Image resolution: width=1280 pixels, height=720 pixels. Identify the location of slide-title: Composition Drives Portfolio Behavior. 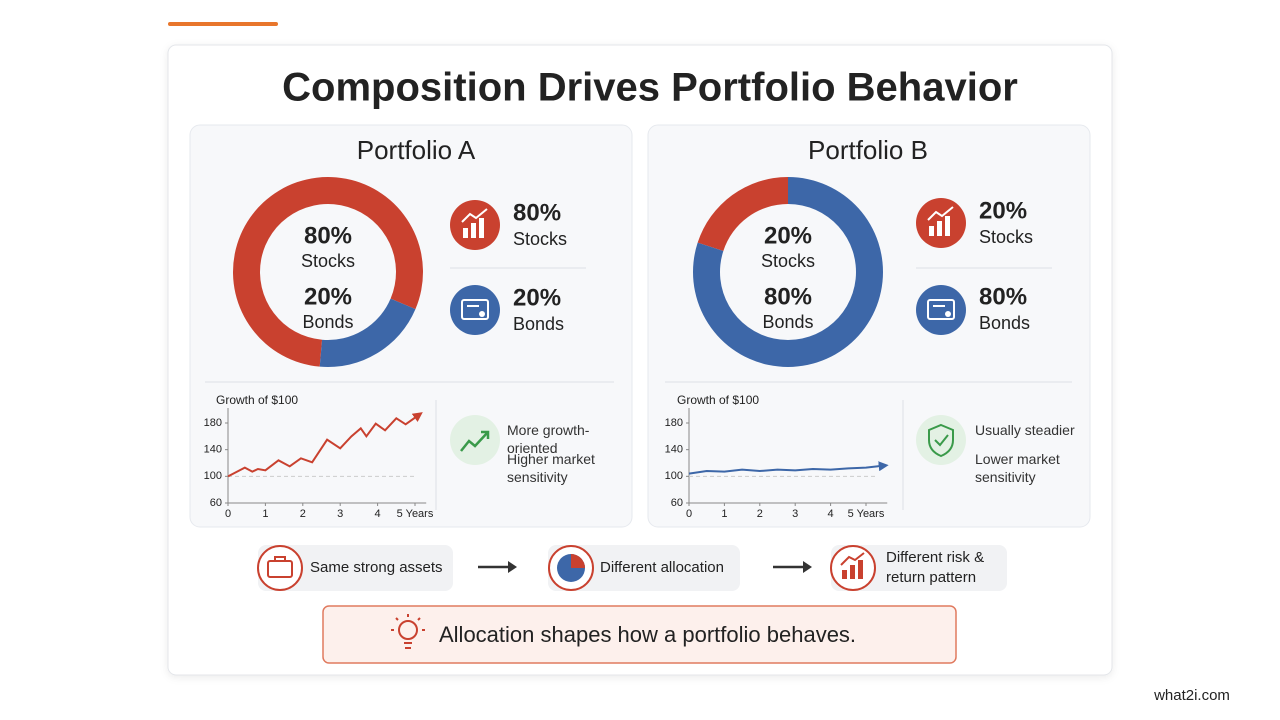
(650, 88).